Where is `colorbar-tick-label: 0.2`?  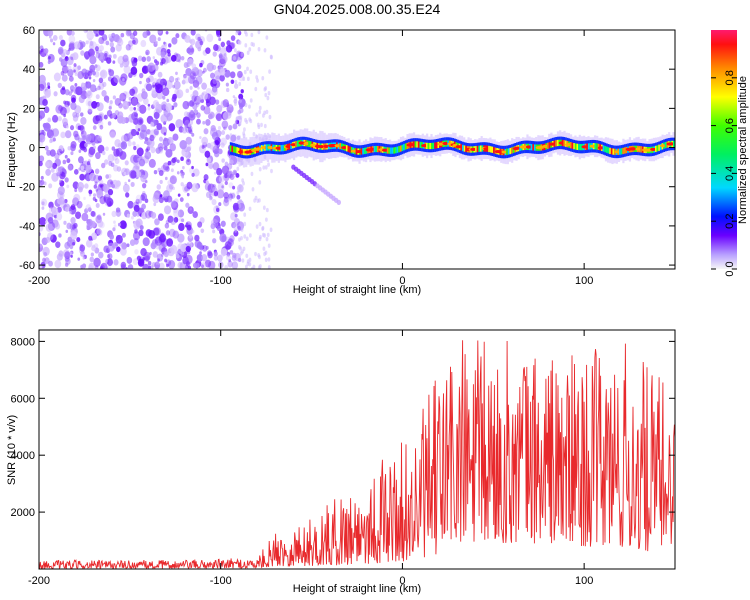 colorbar-tick-label: 0.2 is located at coordinates (730, 221).